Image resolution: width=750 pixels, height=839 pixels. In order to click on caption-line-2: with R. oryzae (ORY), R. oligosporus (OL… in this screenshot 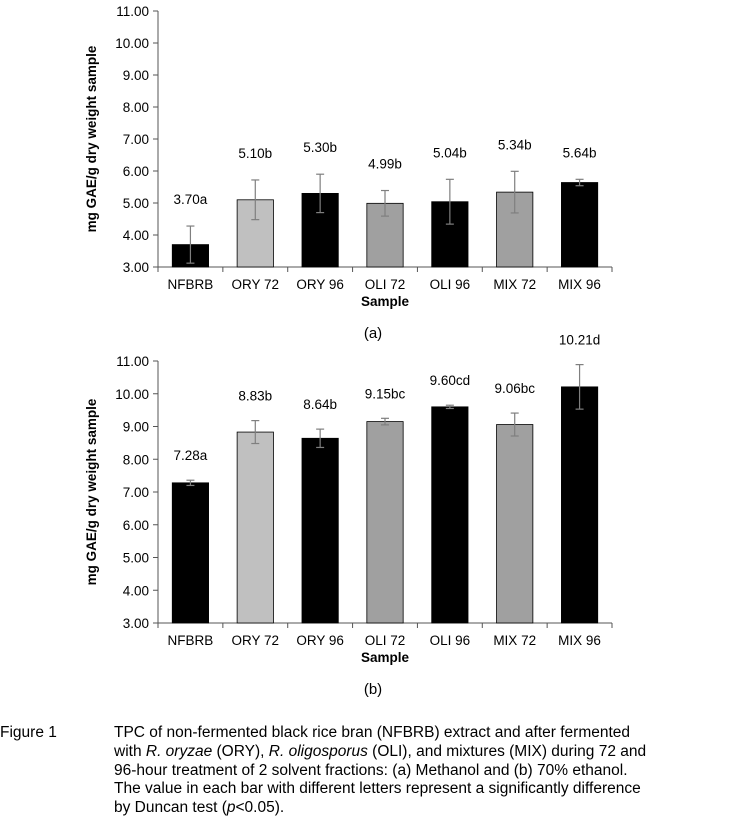, I will do `click(375, 752)`.